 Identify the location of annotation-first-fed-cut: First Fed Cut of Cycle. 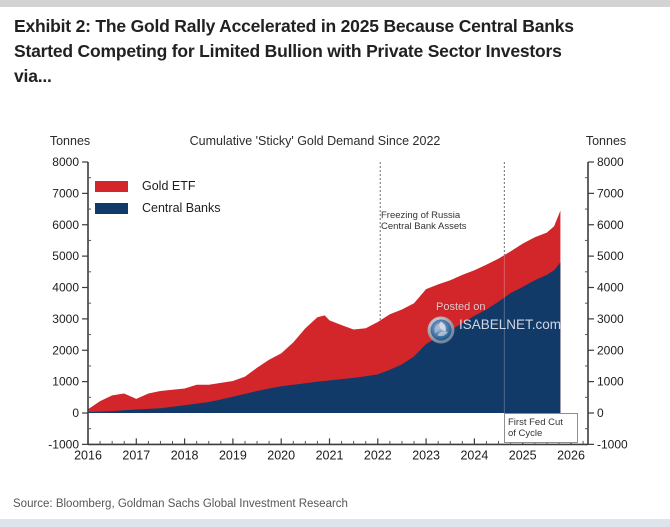
(541, 428).